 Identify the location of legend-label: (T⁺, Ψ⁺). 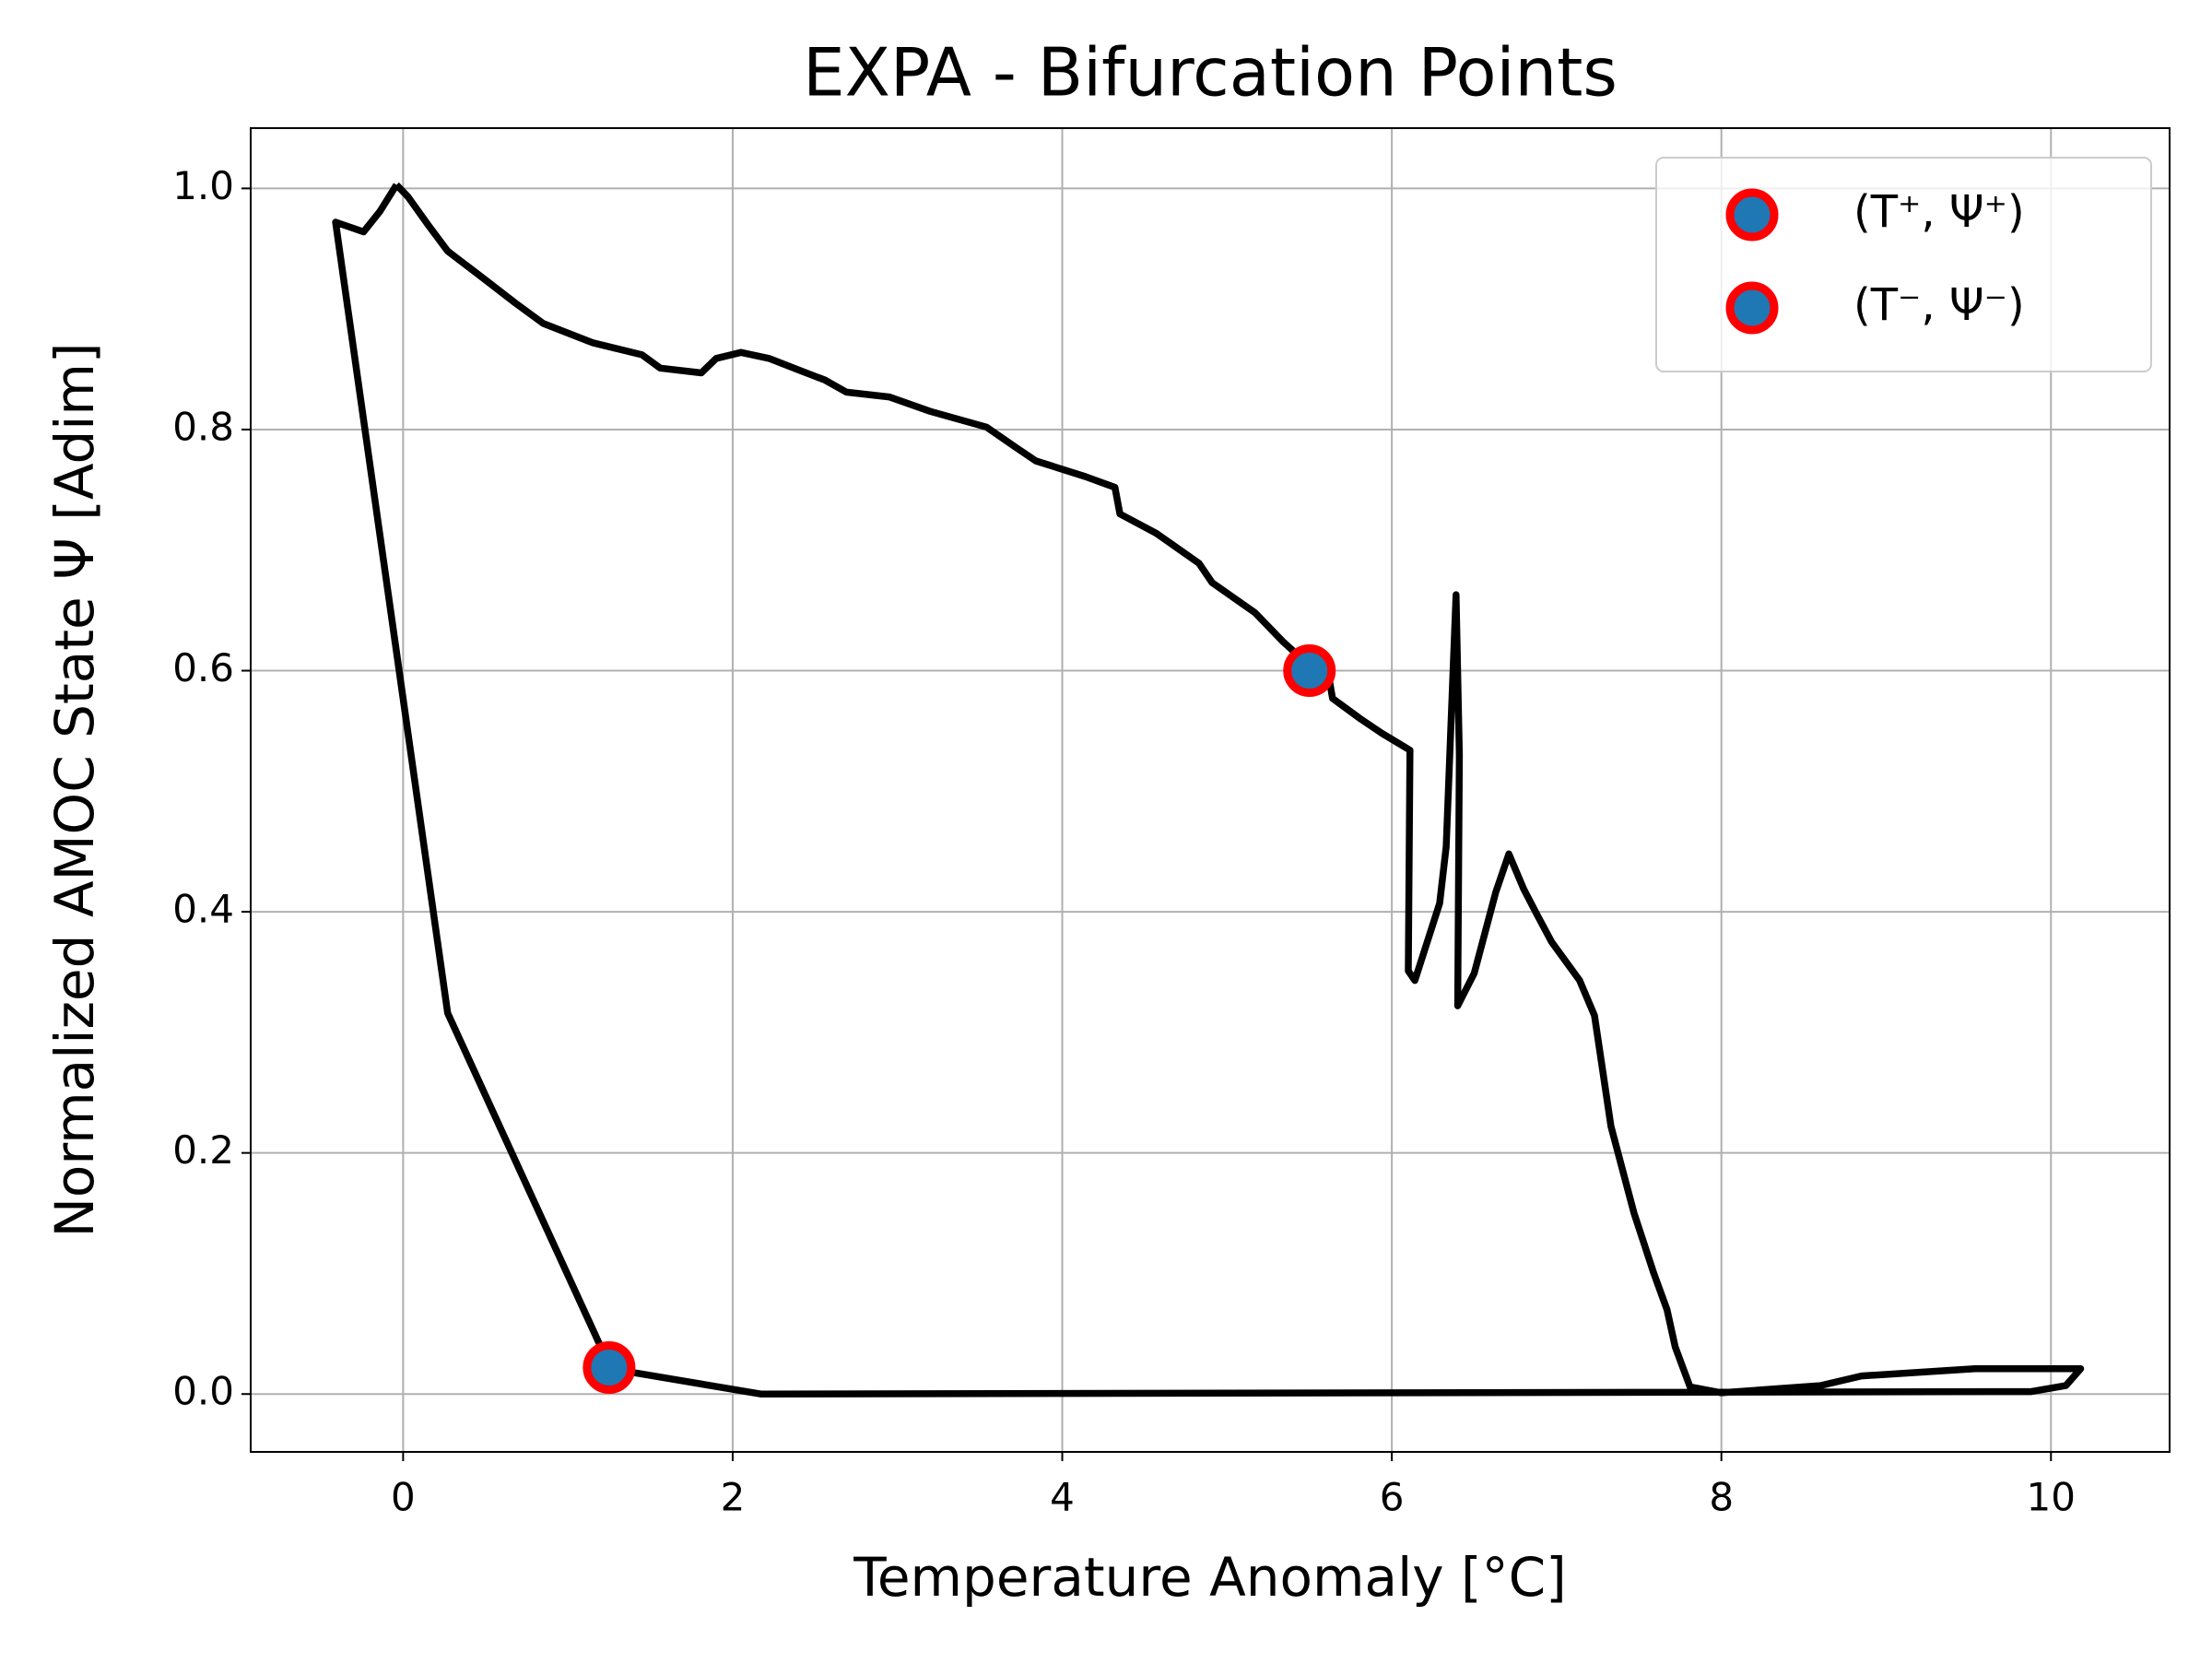
(1939, 212).